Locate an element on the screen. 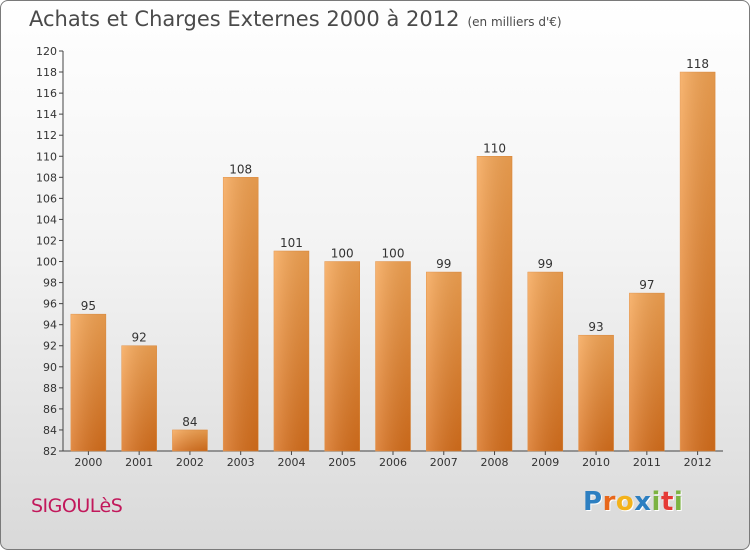 The height and width of the screenshot is (550, 750). y-tick-label: 106 is located at coordinates (46, 198).